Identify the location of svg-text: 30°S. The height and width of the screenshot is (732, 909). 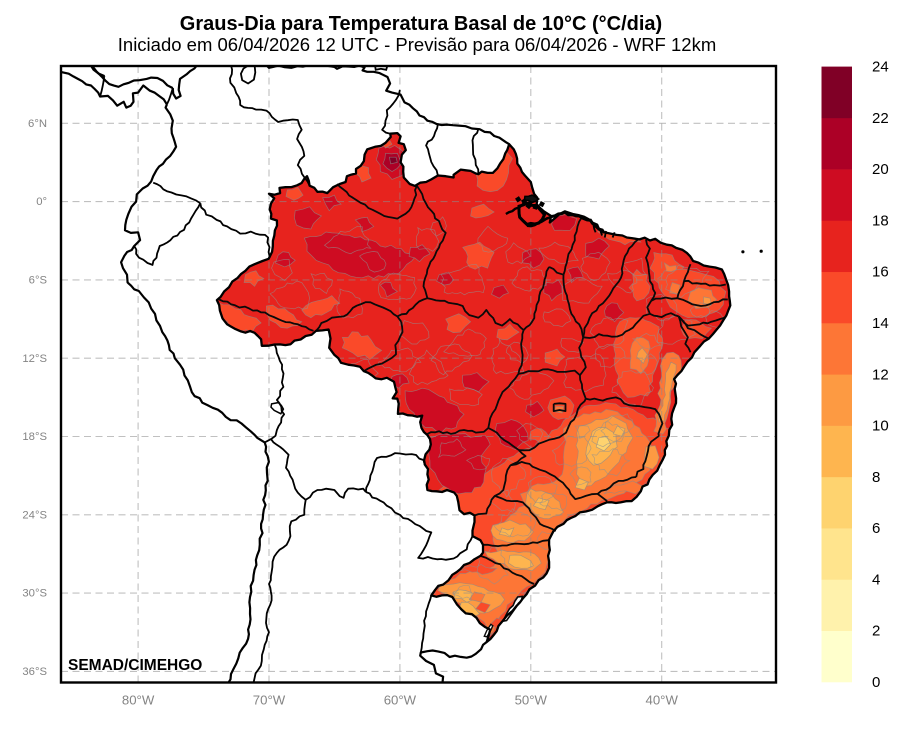
(34, 594).